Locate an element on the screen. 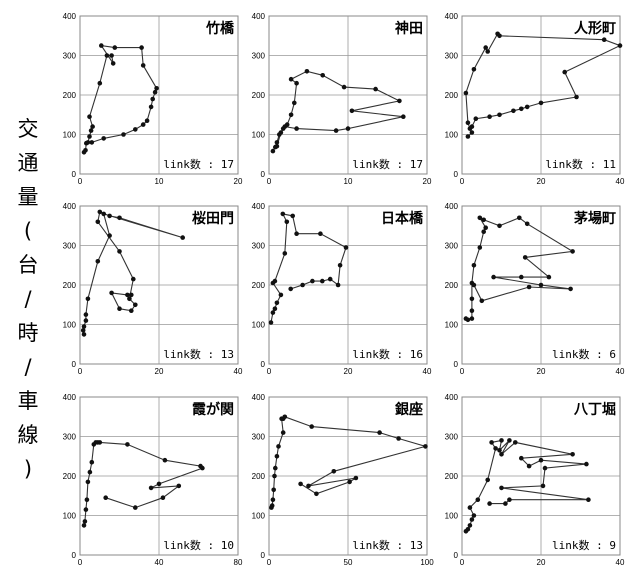 The width and height of the screenshot is (633, 581). y-axis-label-char: 時 is located at coordinates (28, 333).